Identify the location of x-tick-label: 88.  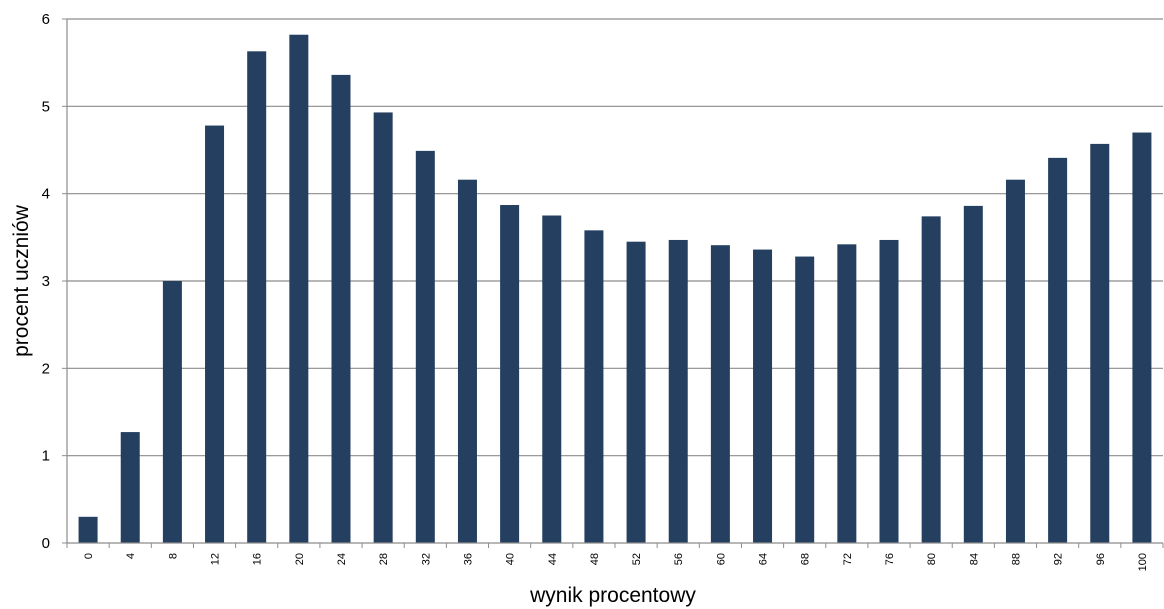
(1016, 559).